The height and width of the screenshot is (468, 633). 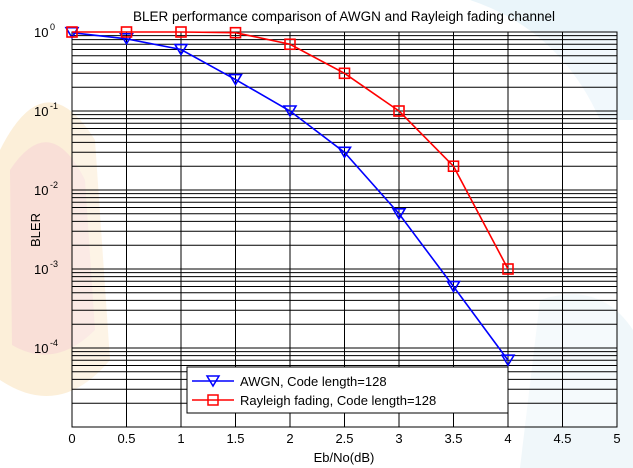 I want to click on x-tick-label: 0.5, so click(x=126, y=438).